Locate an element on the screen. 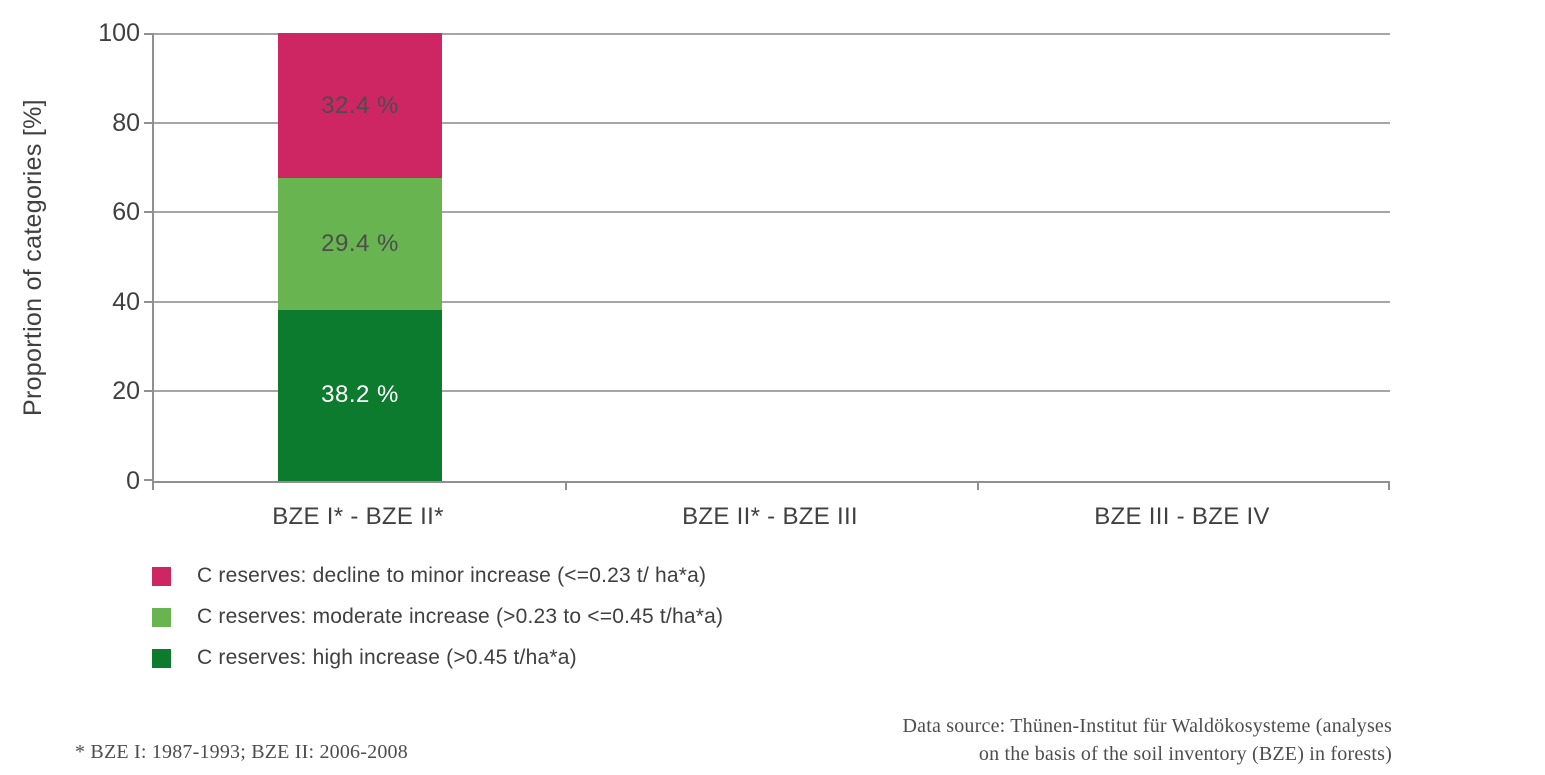  legend-swatch-decline-icon is located at coordinates (161, 576).